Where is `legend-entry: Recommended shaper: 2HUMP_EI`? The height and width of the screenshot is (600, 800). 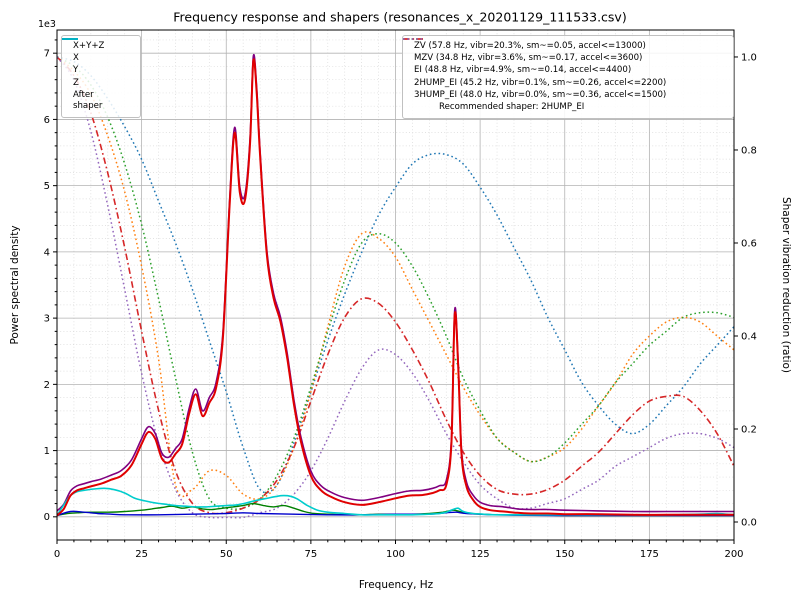 legend-entry: Recommended shaper: 2HUMP_EI is located at coordinates (568, 107).